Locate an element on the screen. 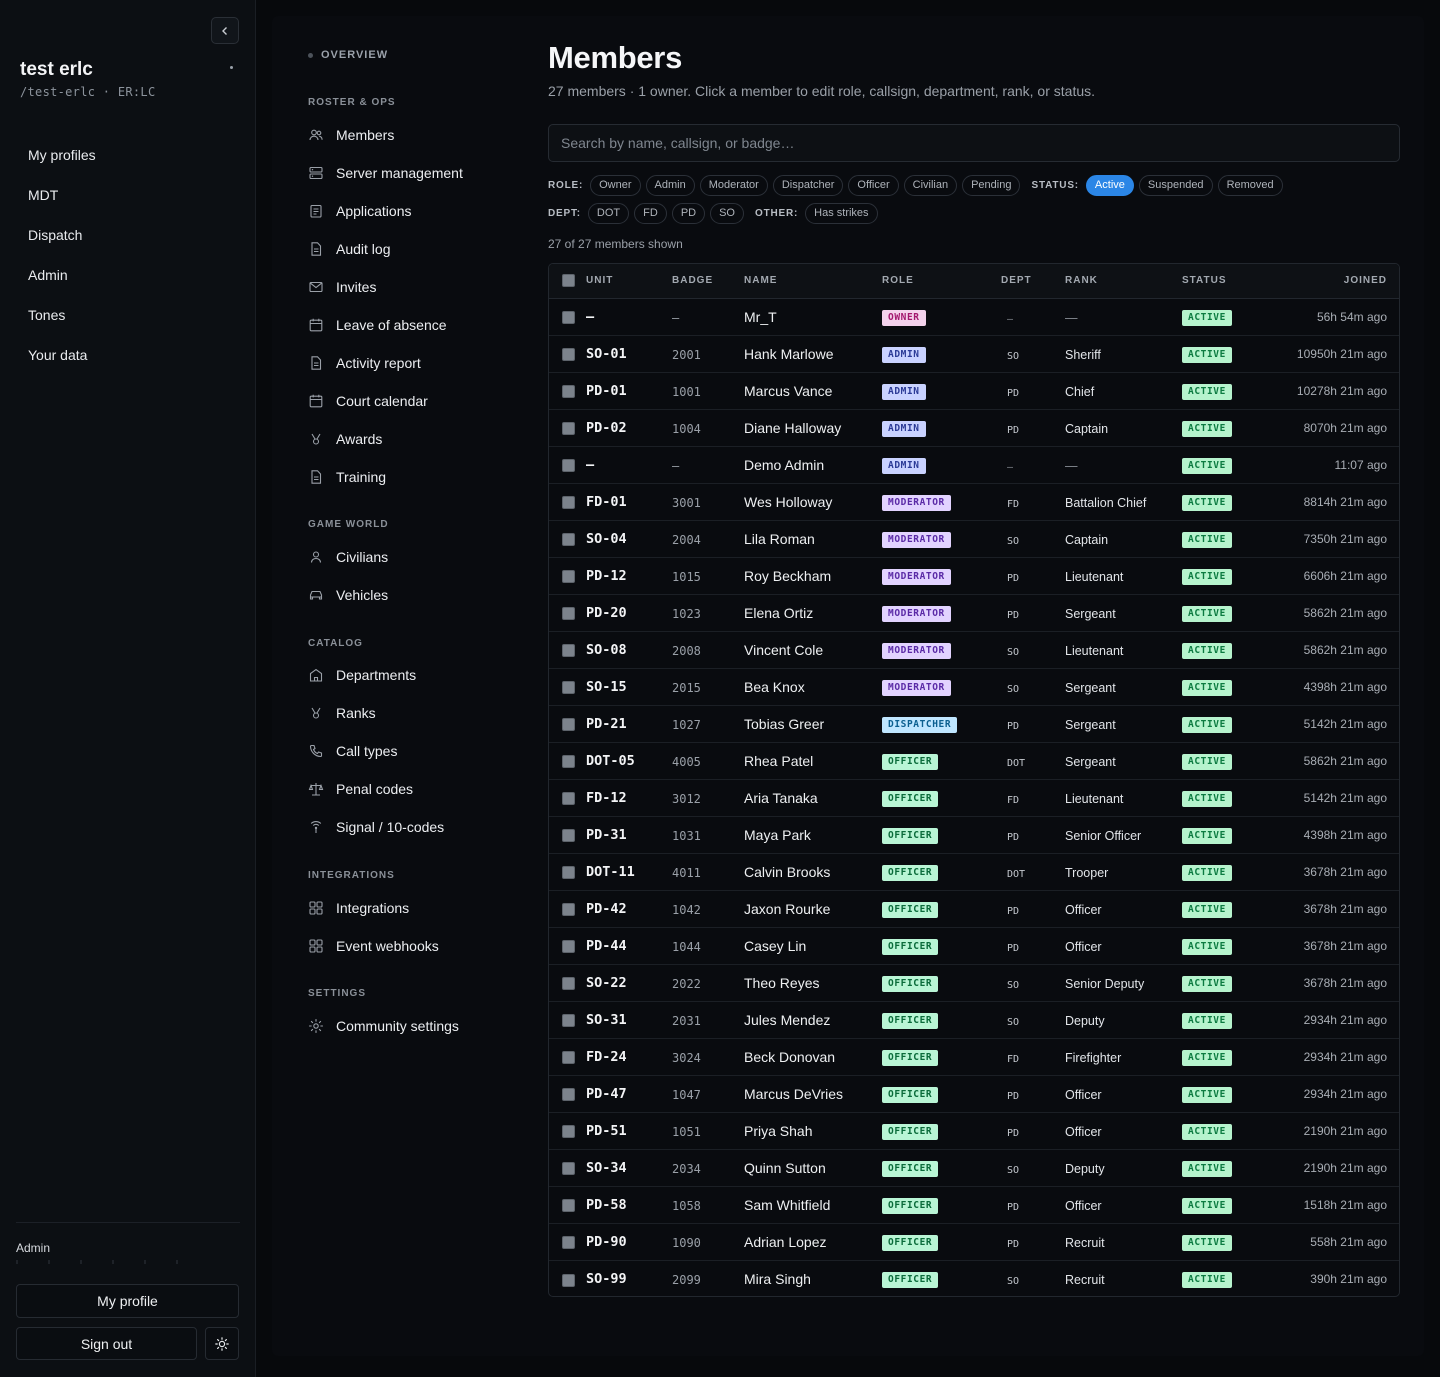 This screenshot has height=1377, width=1440. chip-role-officer: Officer is located at coordinates (873, 185).